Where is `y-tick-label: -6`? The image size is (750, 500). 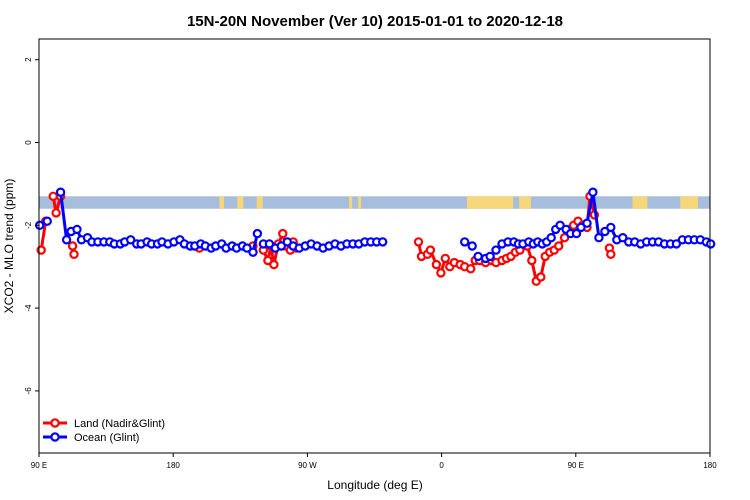
y-tick-label: -6 is located at coordinates (28, 391).